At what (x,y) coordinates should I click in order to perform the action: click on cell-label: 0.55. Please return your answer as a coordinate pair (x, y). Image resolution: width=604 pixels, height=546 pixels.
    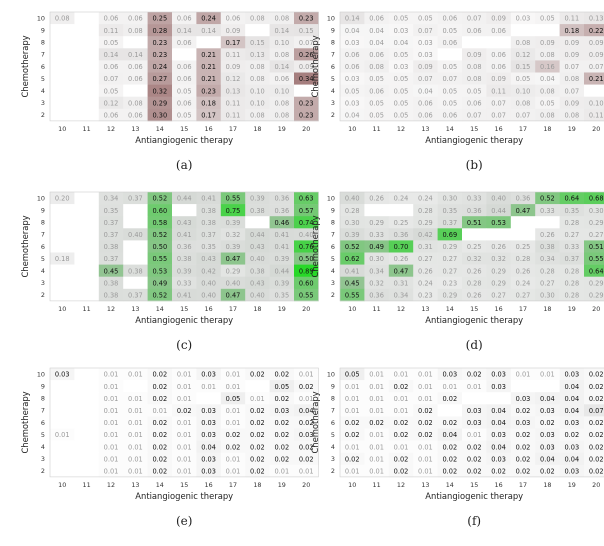
    Looking at the image, I should click on (306, 295).